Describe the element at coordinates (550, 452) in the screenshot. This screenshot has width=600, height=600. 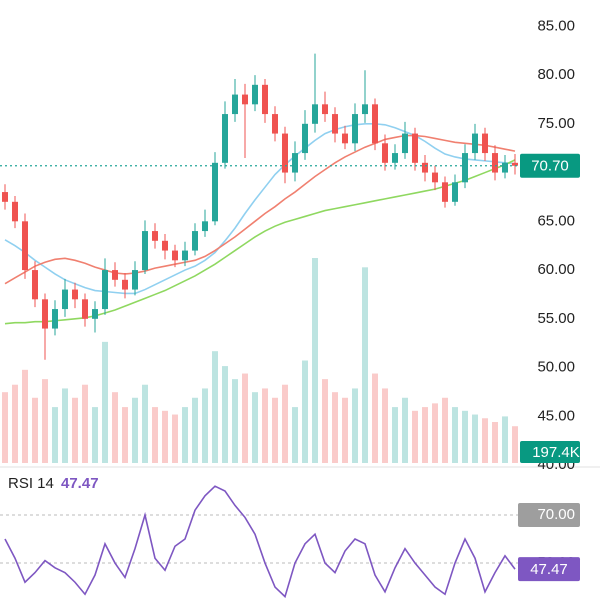
I see `last-volume-box` at that location.